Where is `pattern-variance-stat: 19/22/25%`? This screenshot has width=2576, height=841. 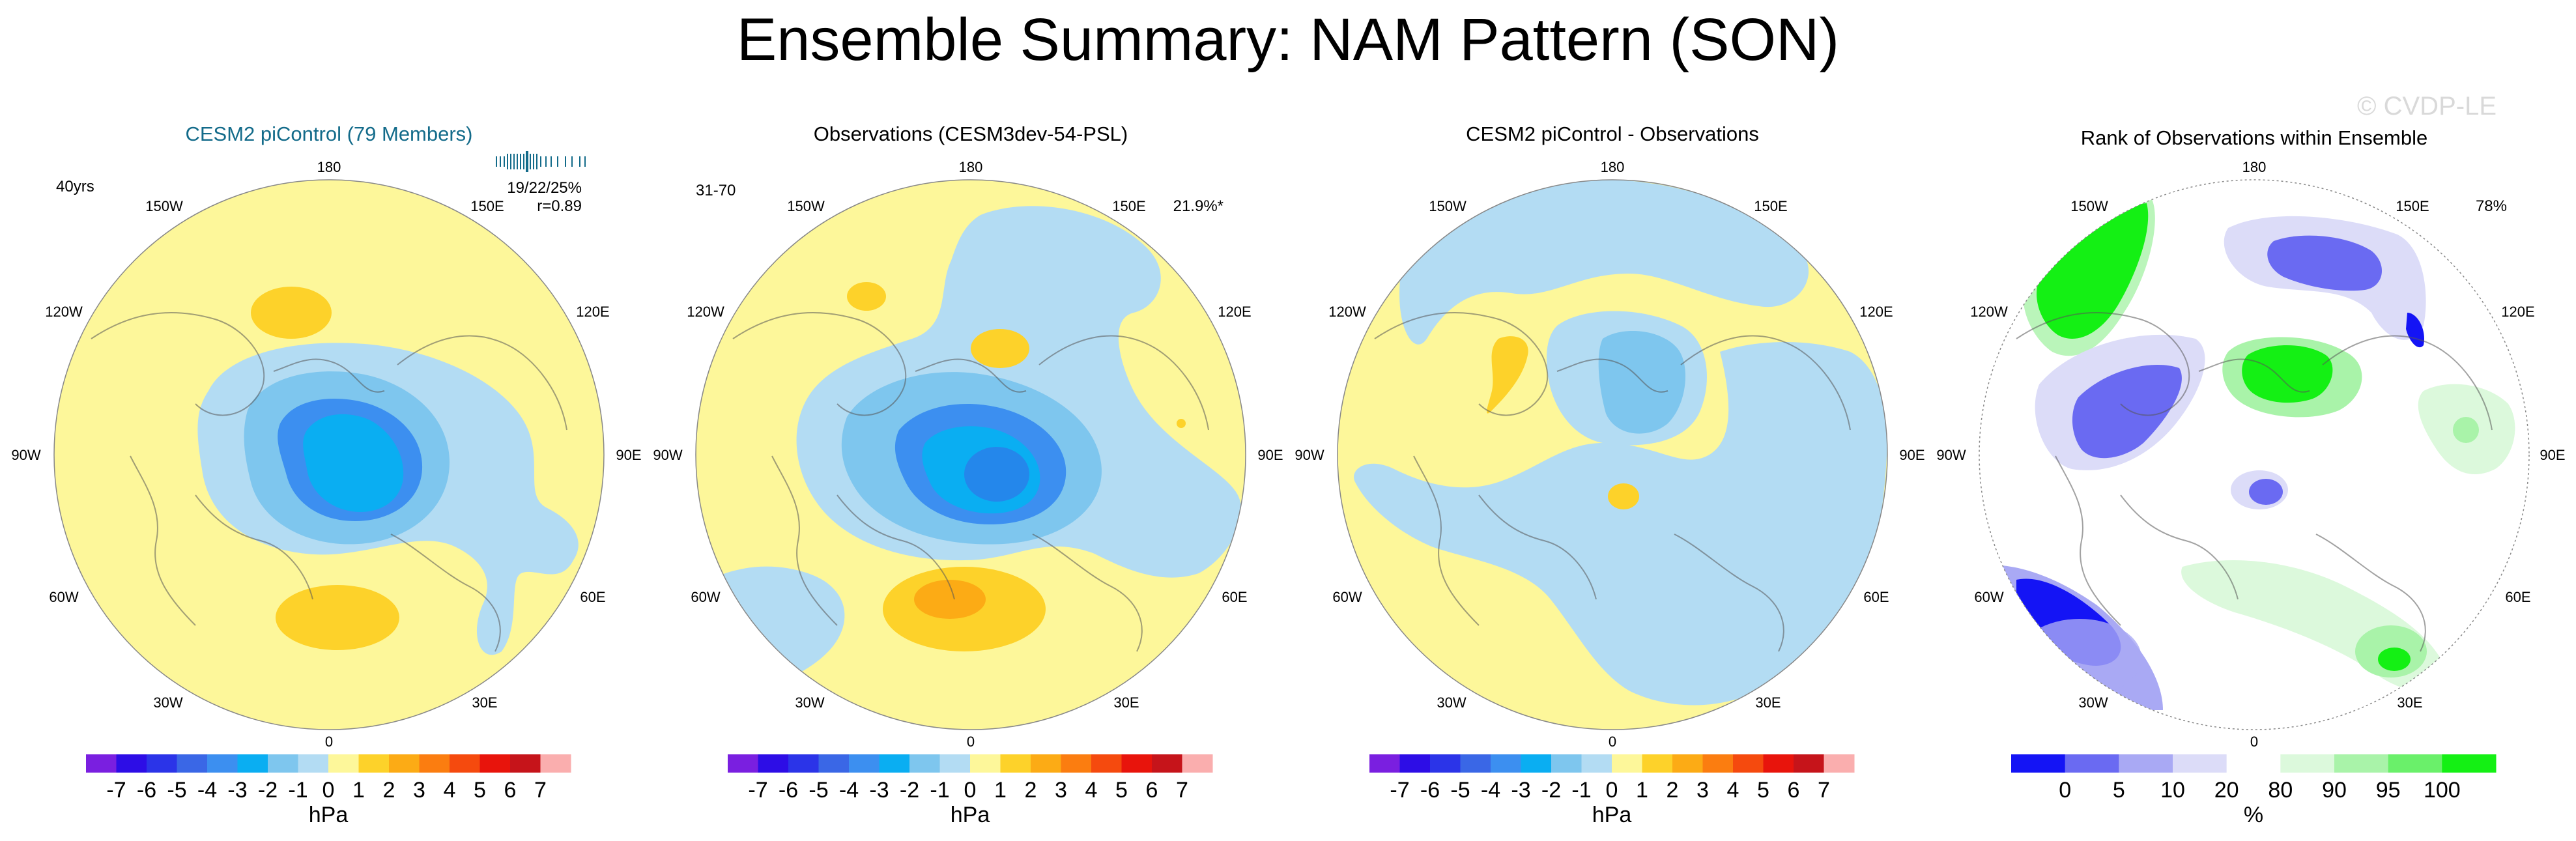 pattern-variance-stat: 19/22/25% is located at coordinates (544, 188).